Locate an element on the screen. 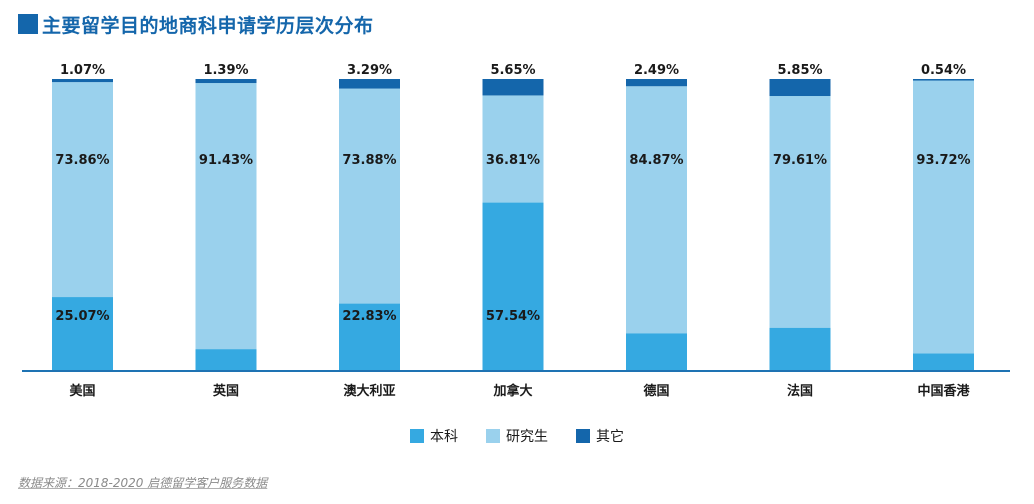 The height and width of the screenshot is (504, 1034). category-label-3: 加拿大 is located at coordinates (512, 391).